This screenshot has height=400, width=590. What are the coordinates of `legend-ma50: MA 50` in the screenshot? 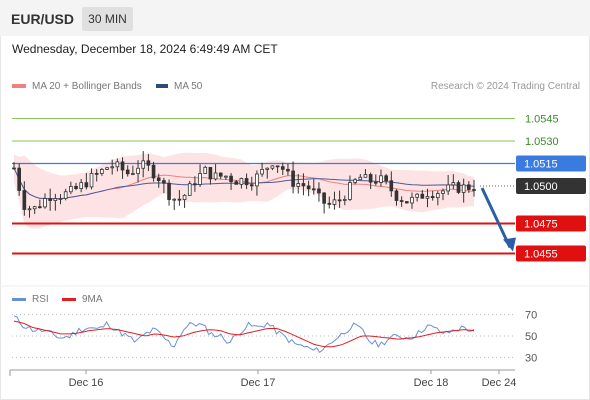 It's located at (179, 86).